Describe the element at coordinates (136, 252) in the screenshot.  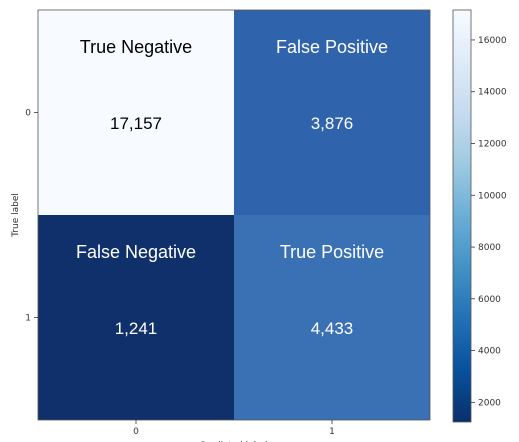
I see `cell-title-label: False Negative` at that location.